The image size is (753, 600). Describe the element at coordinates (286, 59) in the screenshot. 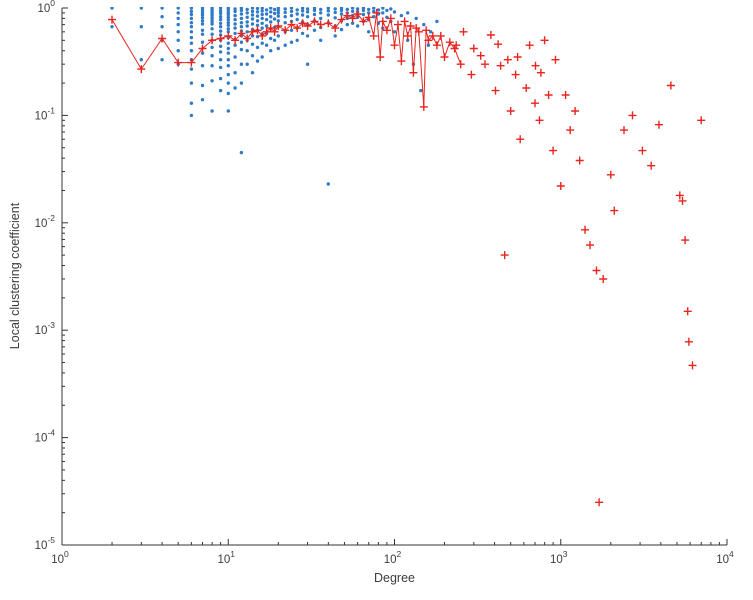

I see `series-line-average-clustering-line` at that location.